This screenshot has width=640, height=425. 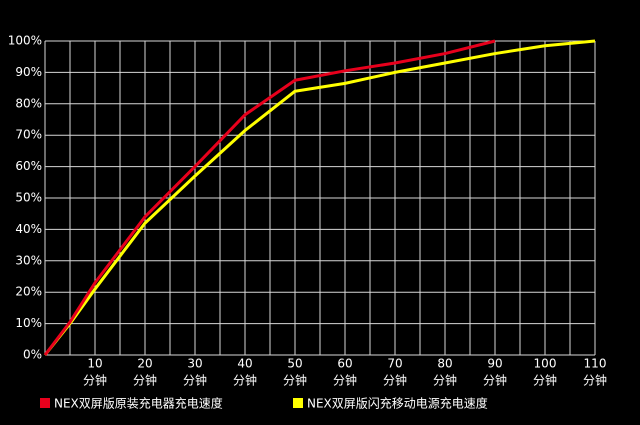 What do you see at coordinates (294, 364) in the screenshot?
I see `x-tick-label: 50` at bounding box center [294, 364].